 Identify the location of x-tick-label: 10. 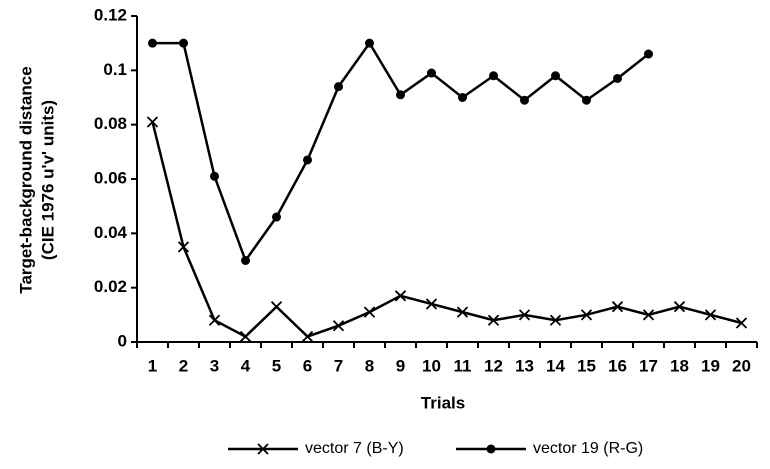
(431, 365).